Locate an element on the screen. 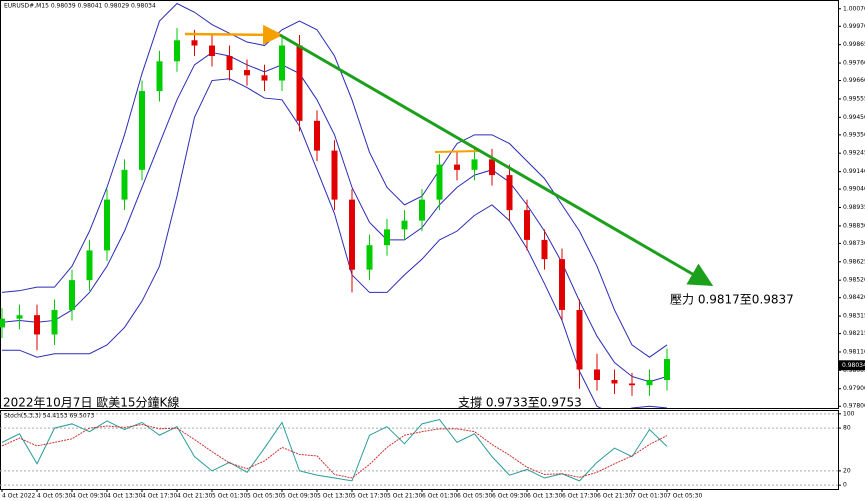  x-tick-label: 4 Oct 2022 is located at coordinates (18, 496).